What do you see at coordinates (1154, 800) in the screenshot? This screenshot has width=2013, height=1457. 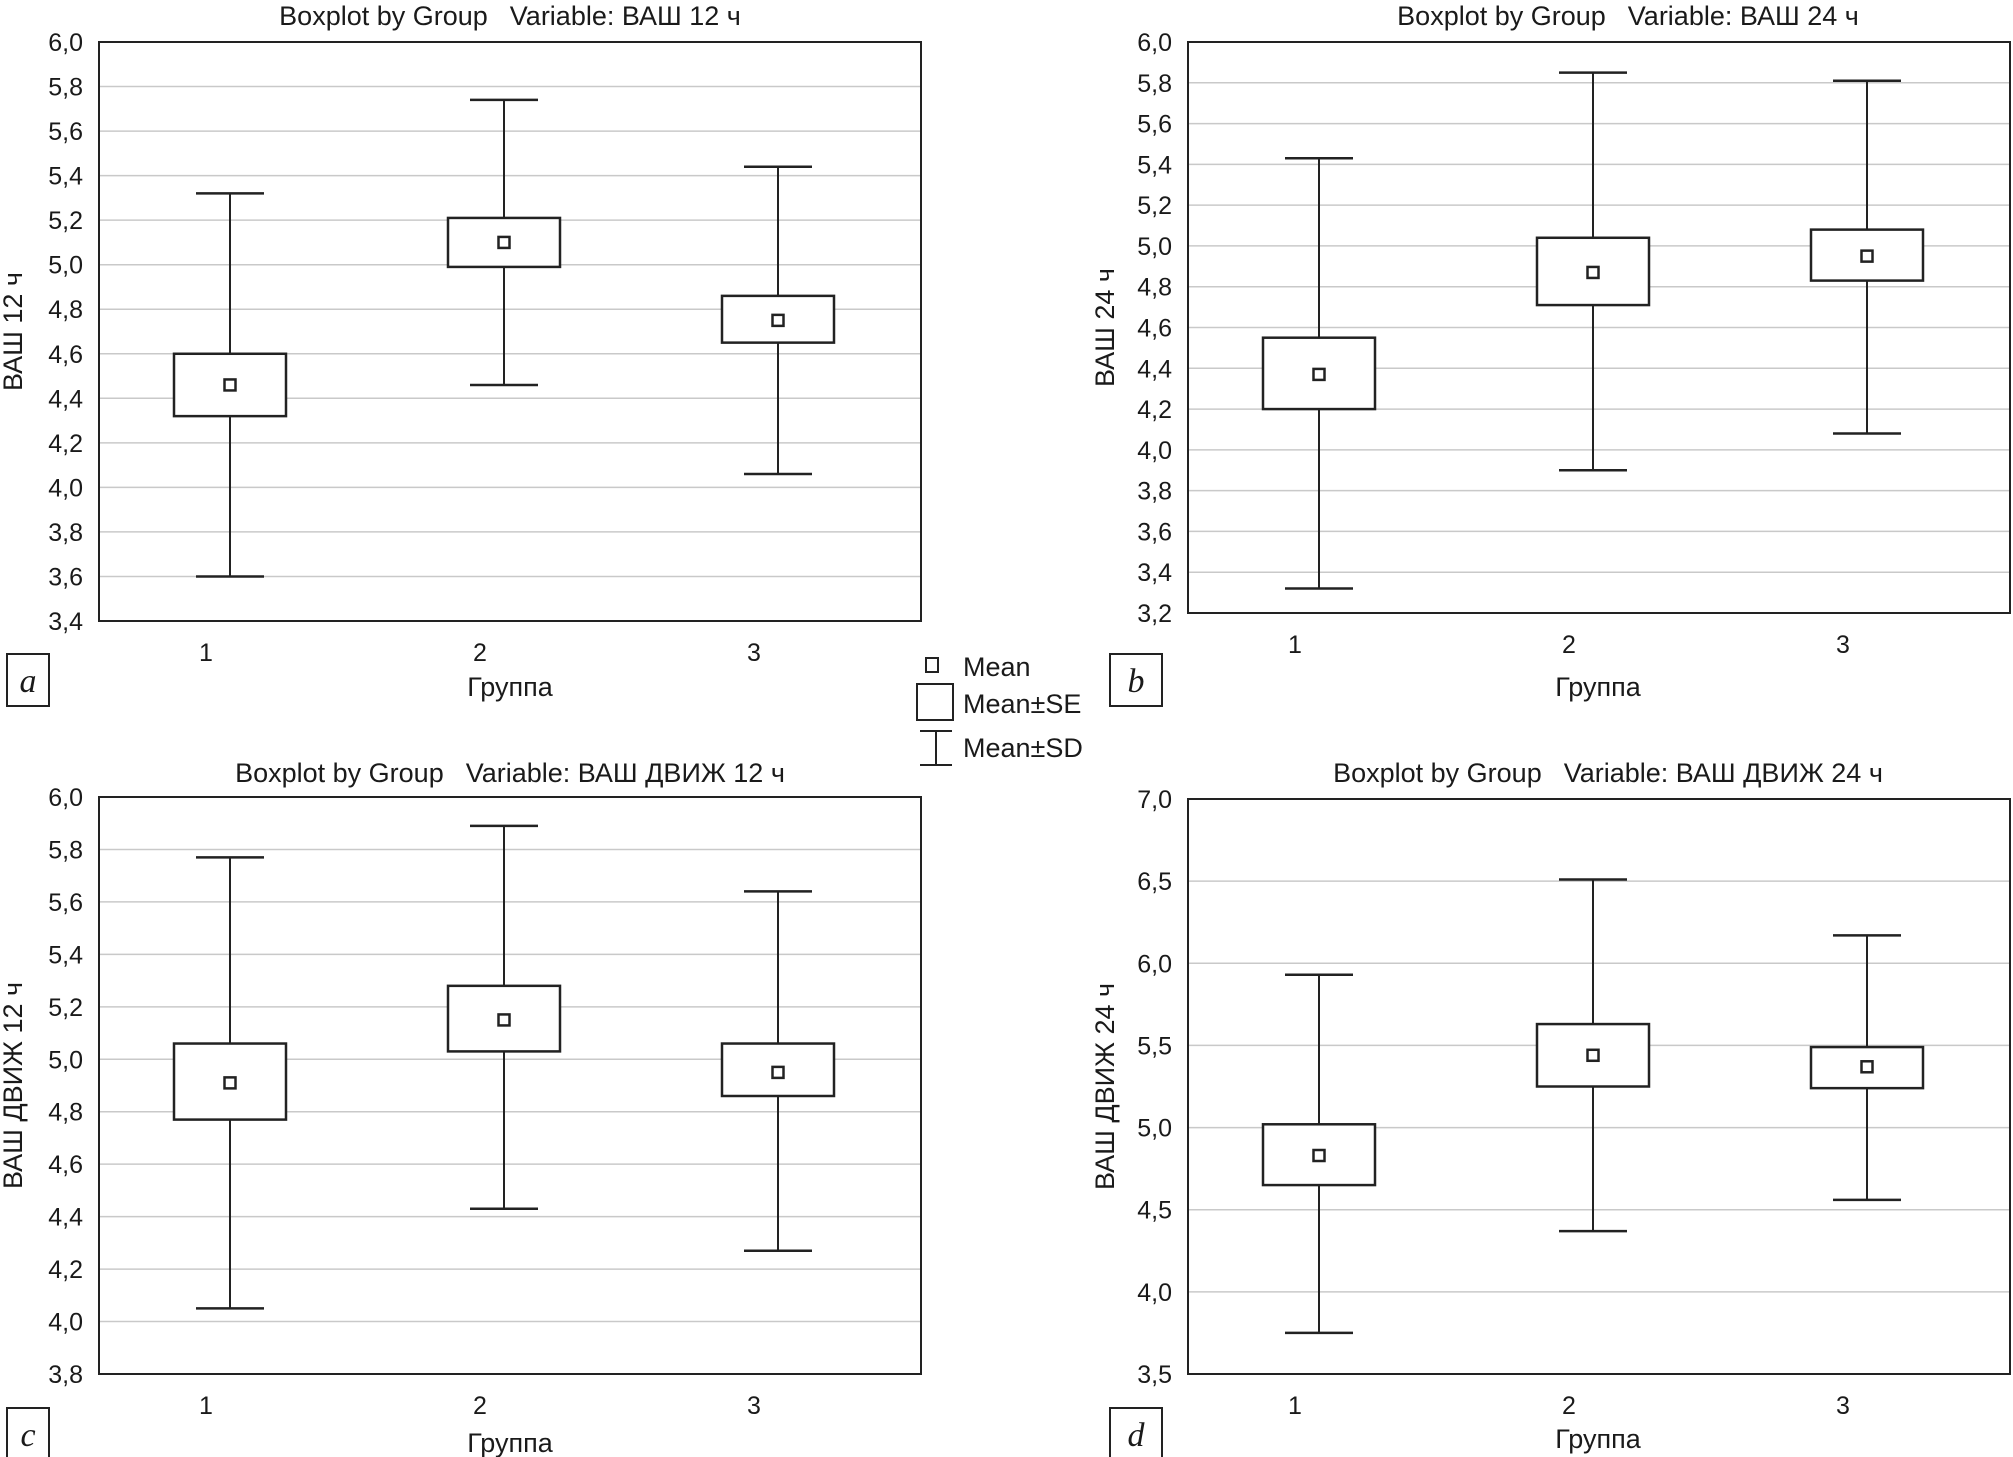 I see `y-tick-label: 7,0` at bounding box center [1154, 800].